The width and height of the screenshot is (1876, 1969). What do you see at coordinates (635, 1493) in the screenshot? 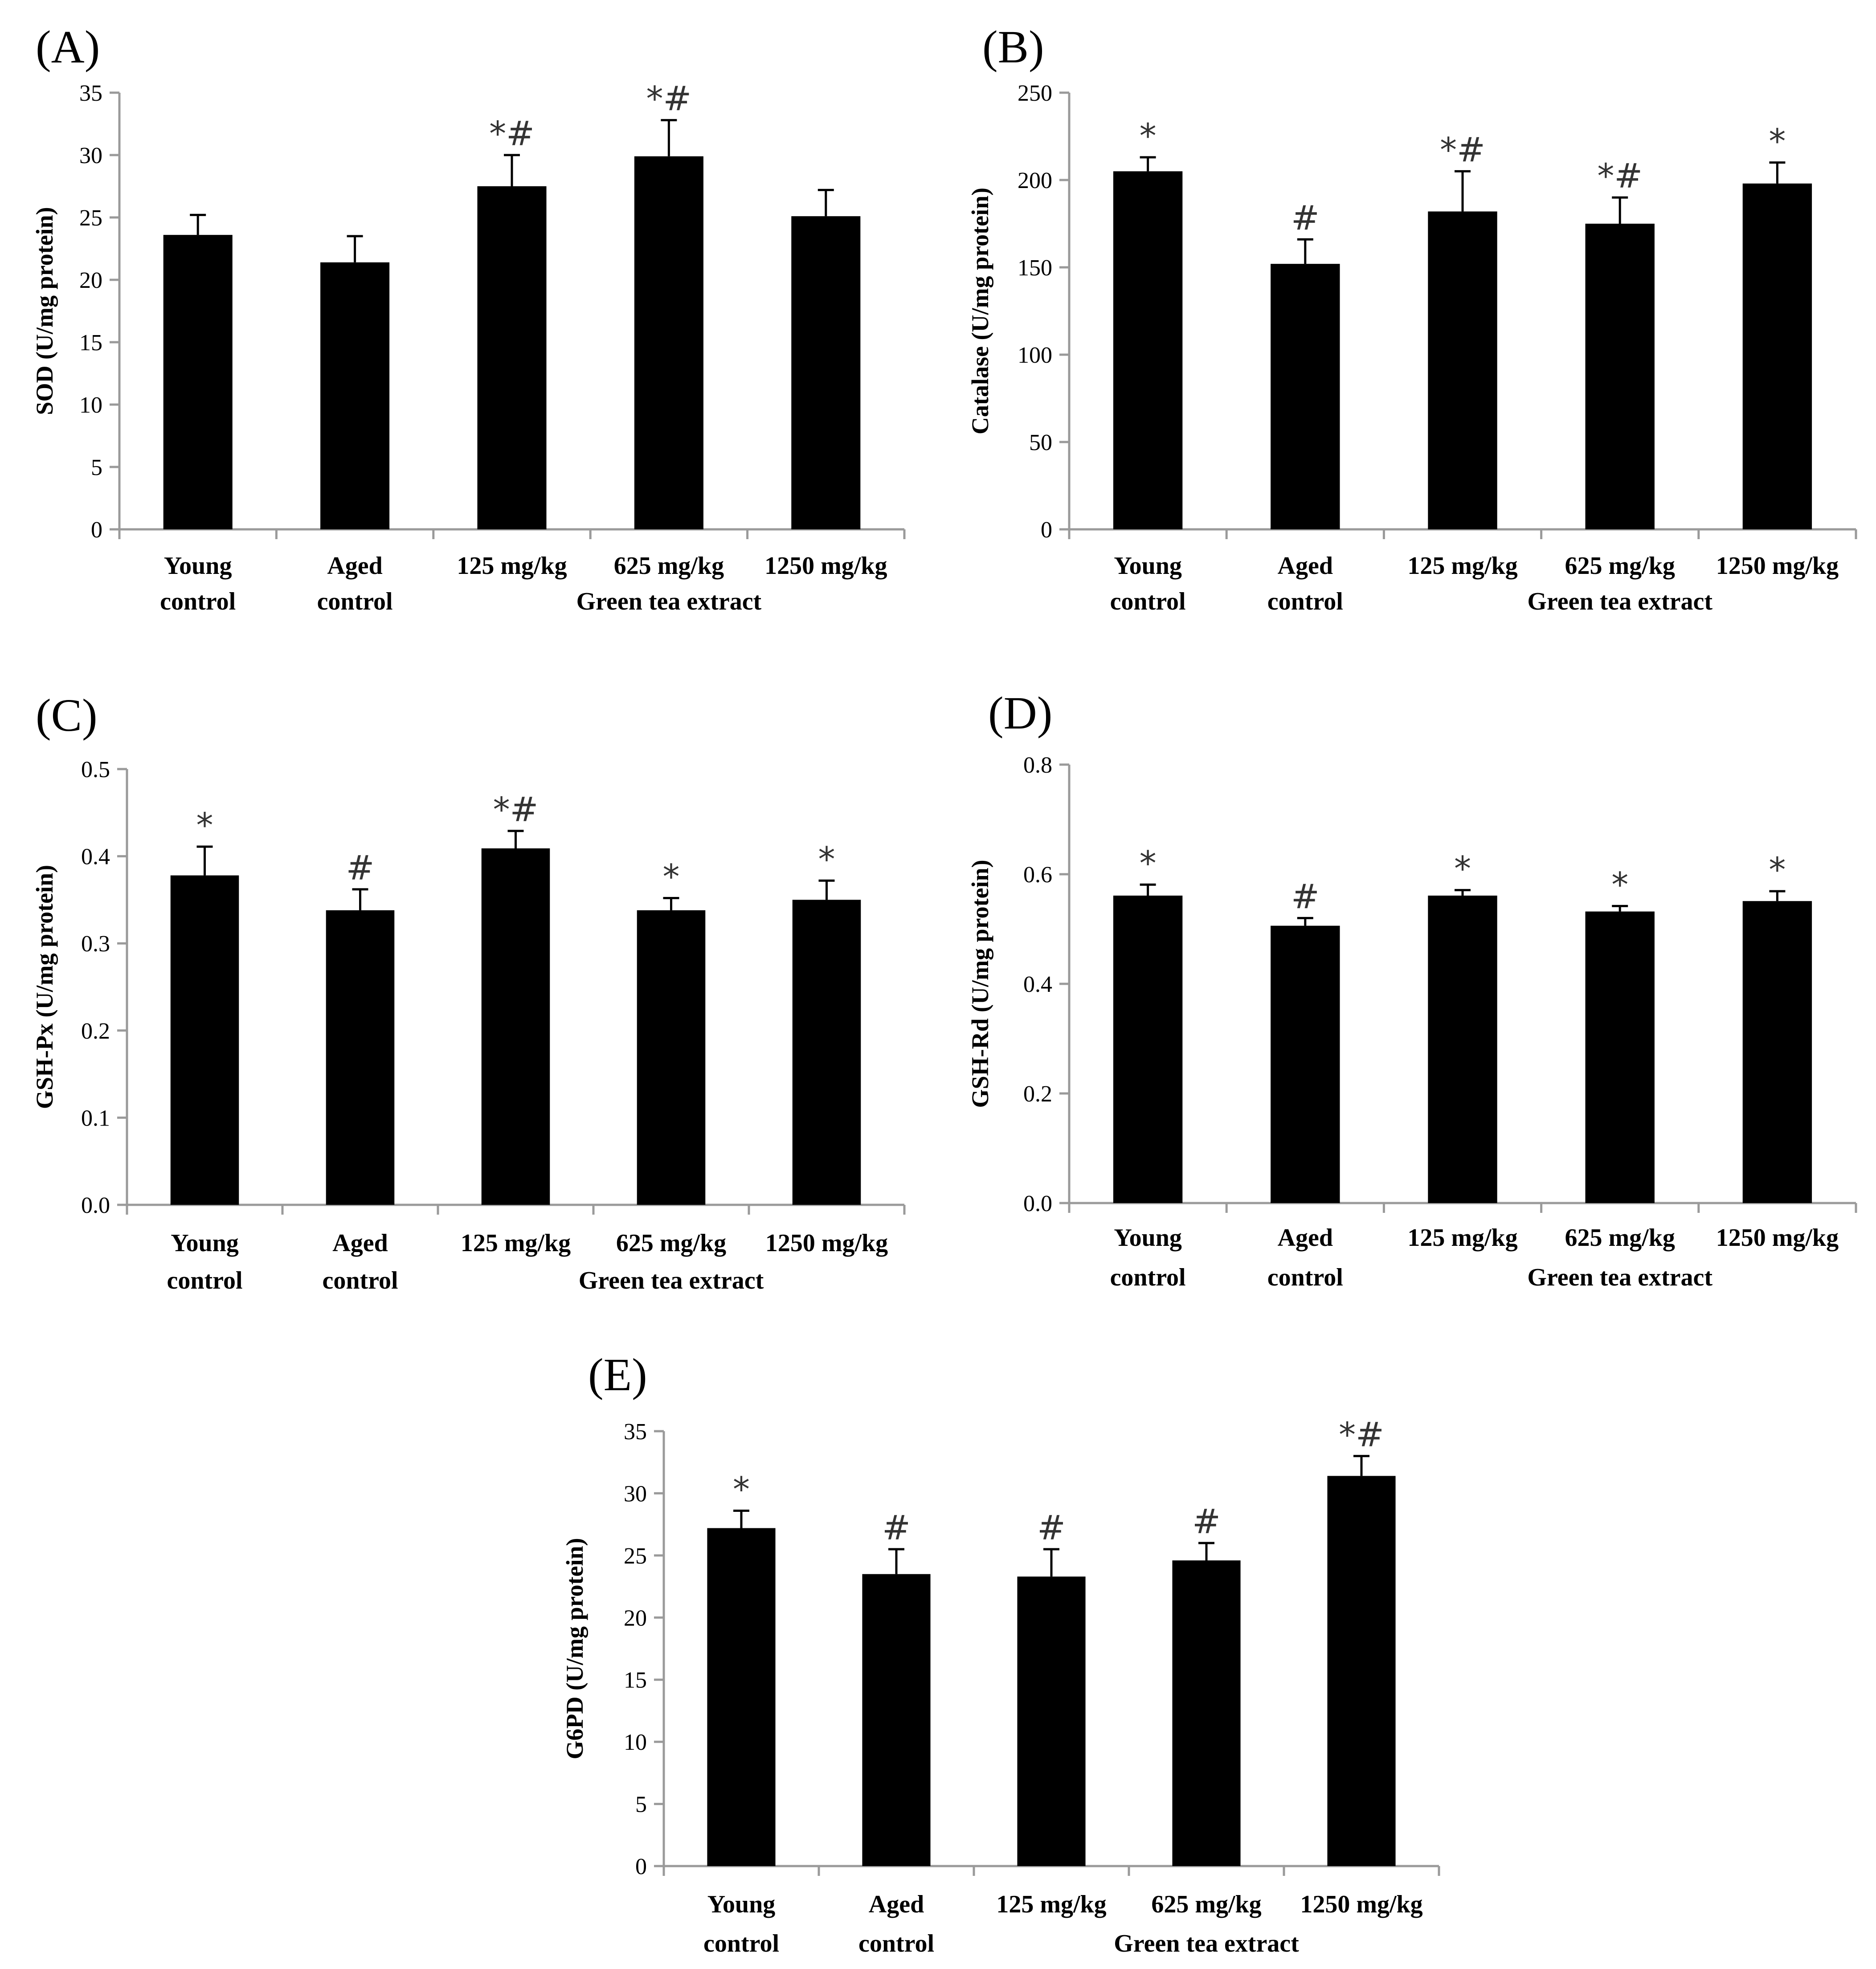
I see `y-tick-label: 30` at bounding box center [635, 1493].